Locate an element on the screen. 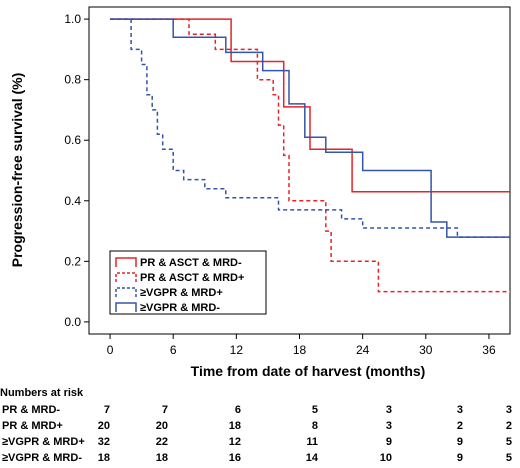  risk-count: 11 is located at coordinates (312, 442).